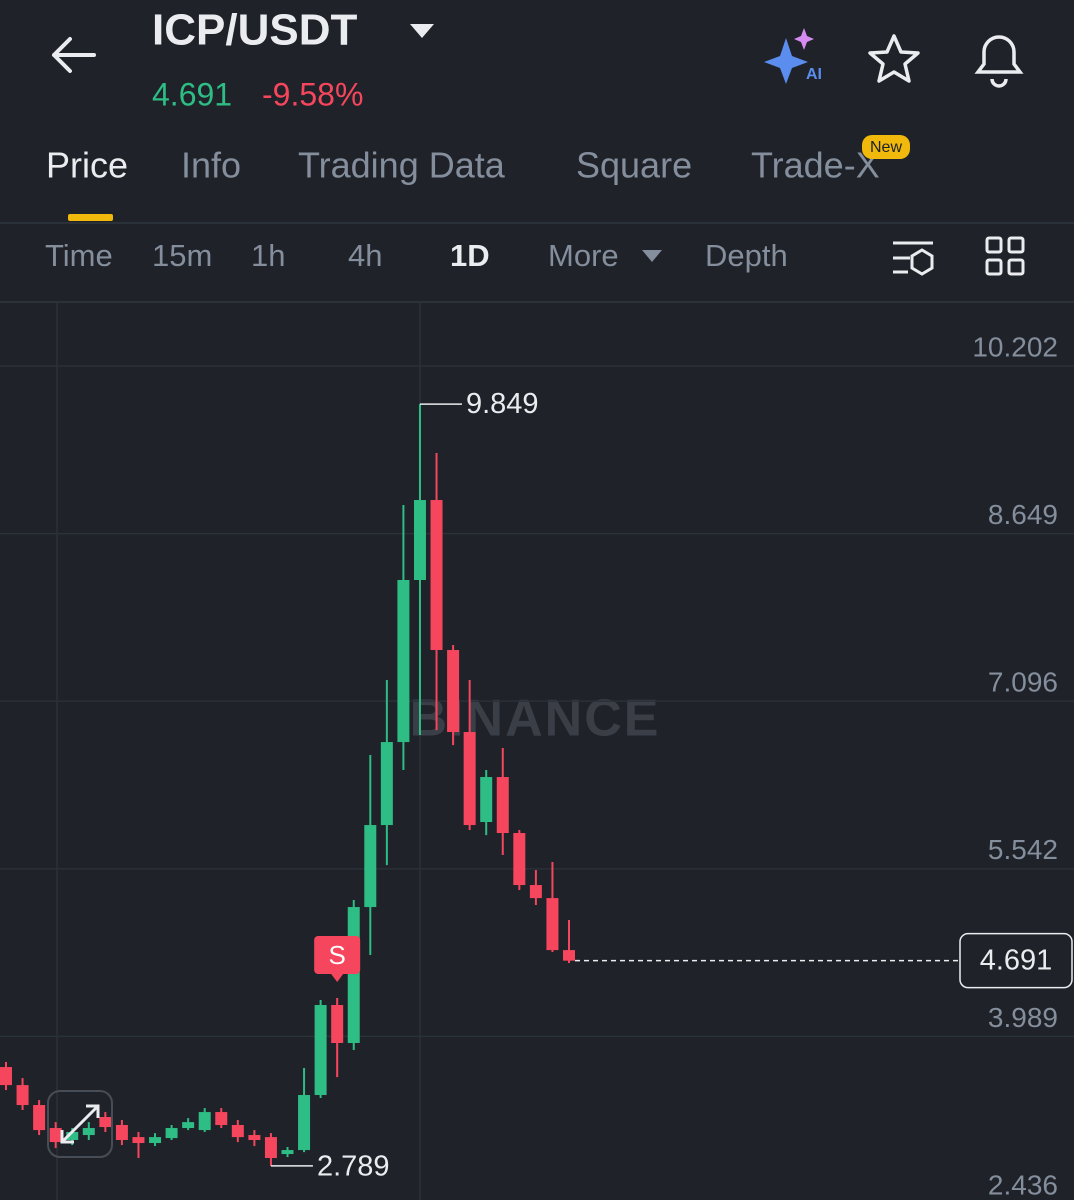 Image resolution: width=1074 pixels, height=1200 pixels. I want to click on interval: More, so click(583, 255).